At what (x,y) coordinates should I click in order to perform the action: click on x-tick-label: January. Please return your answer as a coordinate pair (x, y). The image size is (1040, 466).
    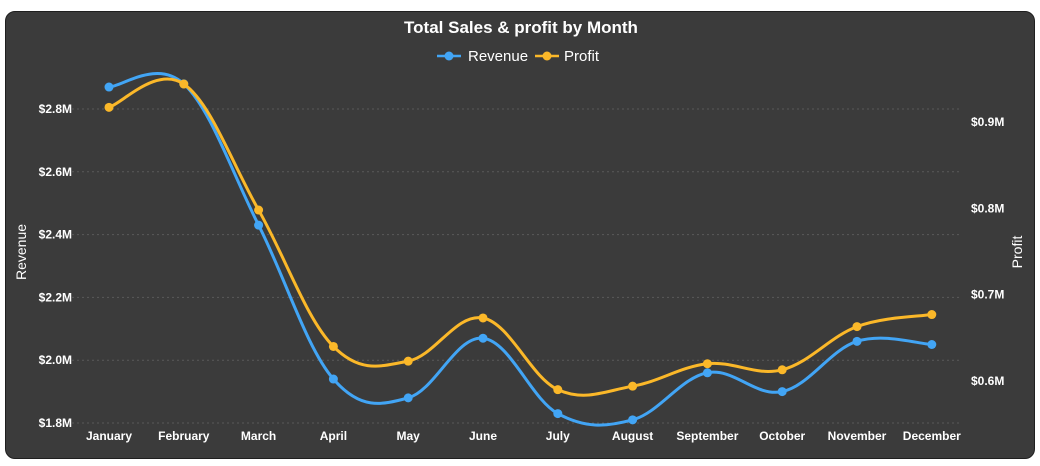
    Looking at the image, I should click on (109, 436).